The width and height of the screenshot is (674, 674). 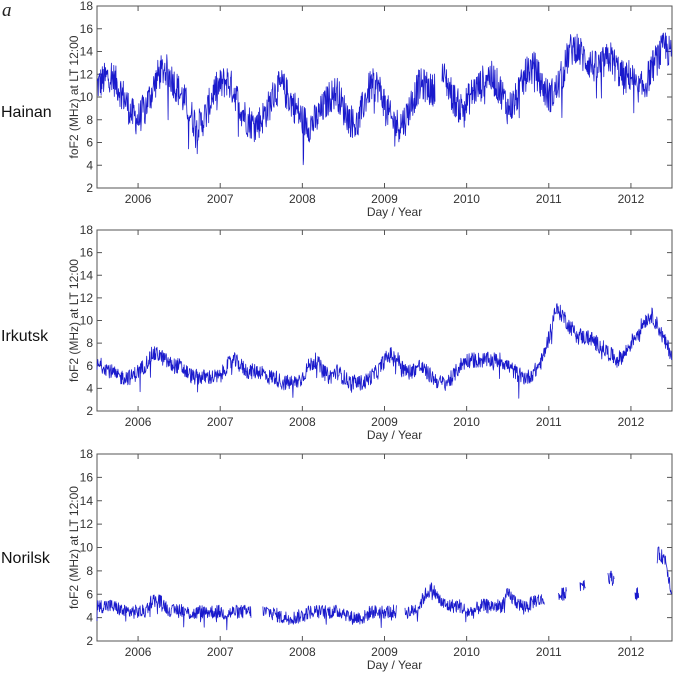 What do you see at coordinates (25, 558) in the screenshot?
I see `station-label-norilsk: Norilsk` at bounding box center [25, 558].